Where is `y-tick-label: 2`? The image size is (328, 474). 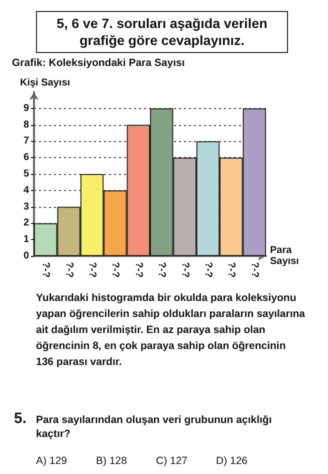 y-tick-label: 2 is located at coordinates (26, 223).